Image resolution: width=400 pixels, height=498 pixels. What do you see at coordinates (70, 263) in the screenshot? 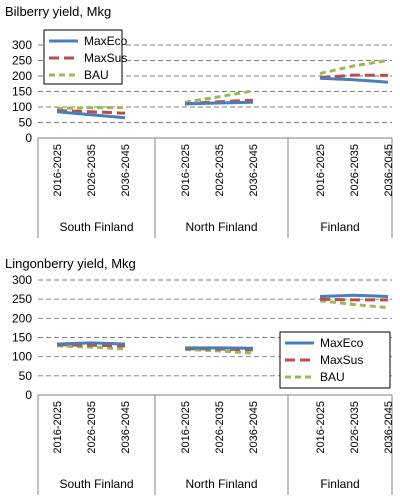
I see `chart-title: Lingonberry yield, Mkg` at bounding box center [70, 263].